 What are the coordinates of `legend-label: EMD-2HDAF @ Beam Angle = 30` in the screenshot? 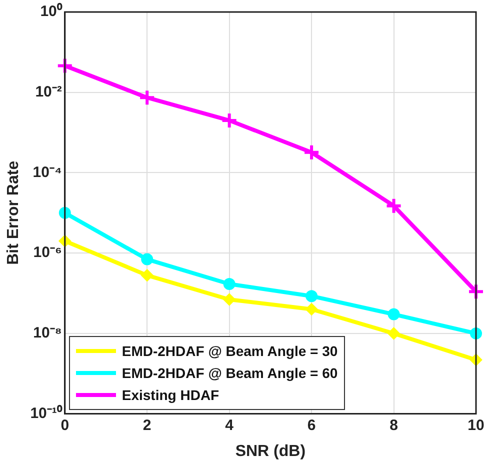 It's located at (230, 350).